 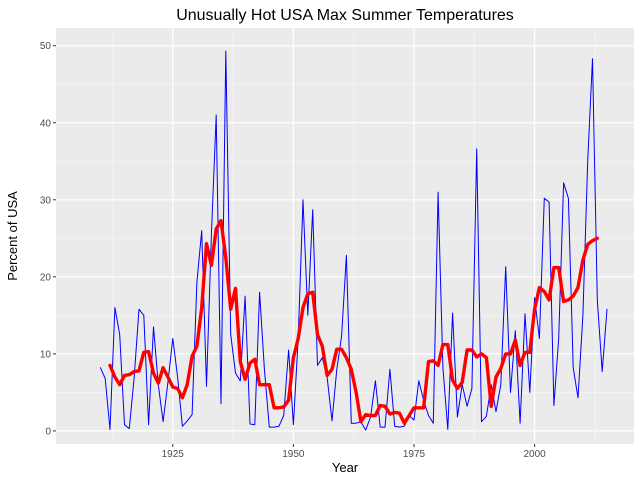 I want to click on x-tick-label: 1975, so click(x=414, y=454).